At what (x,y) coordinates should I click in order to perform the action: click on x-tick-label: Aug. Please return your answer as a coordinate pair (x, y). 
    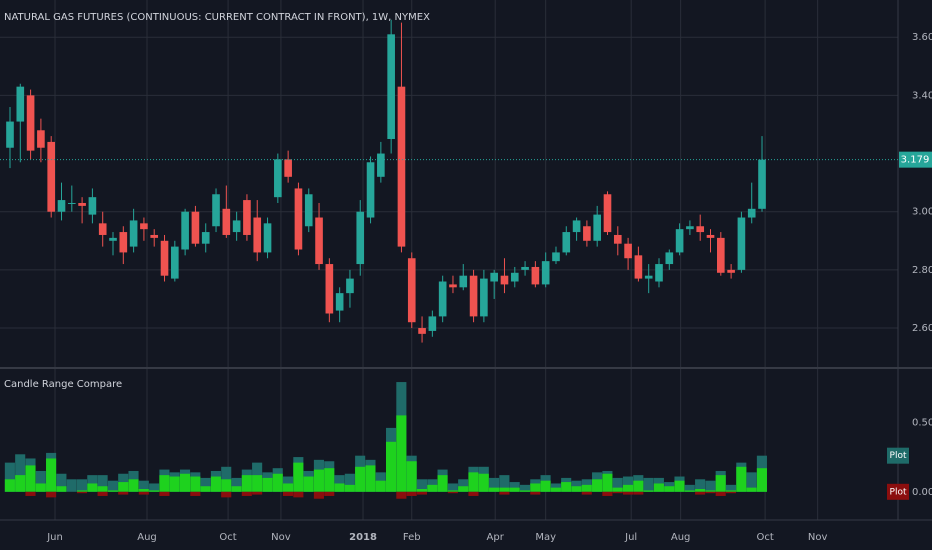
    Looking at the image, I should click on (681, 537).